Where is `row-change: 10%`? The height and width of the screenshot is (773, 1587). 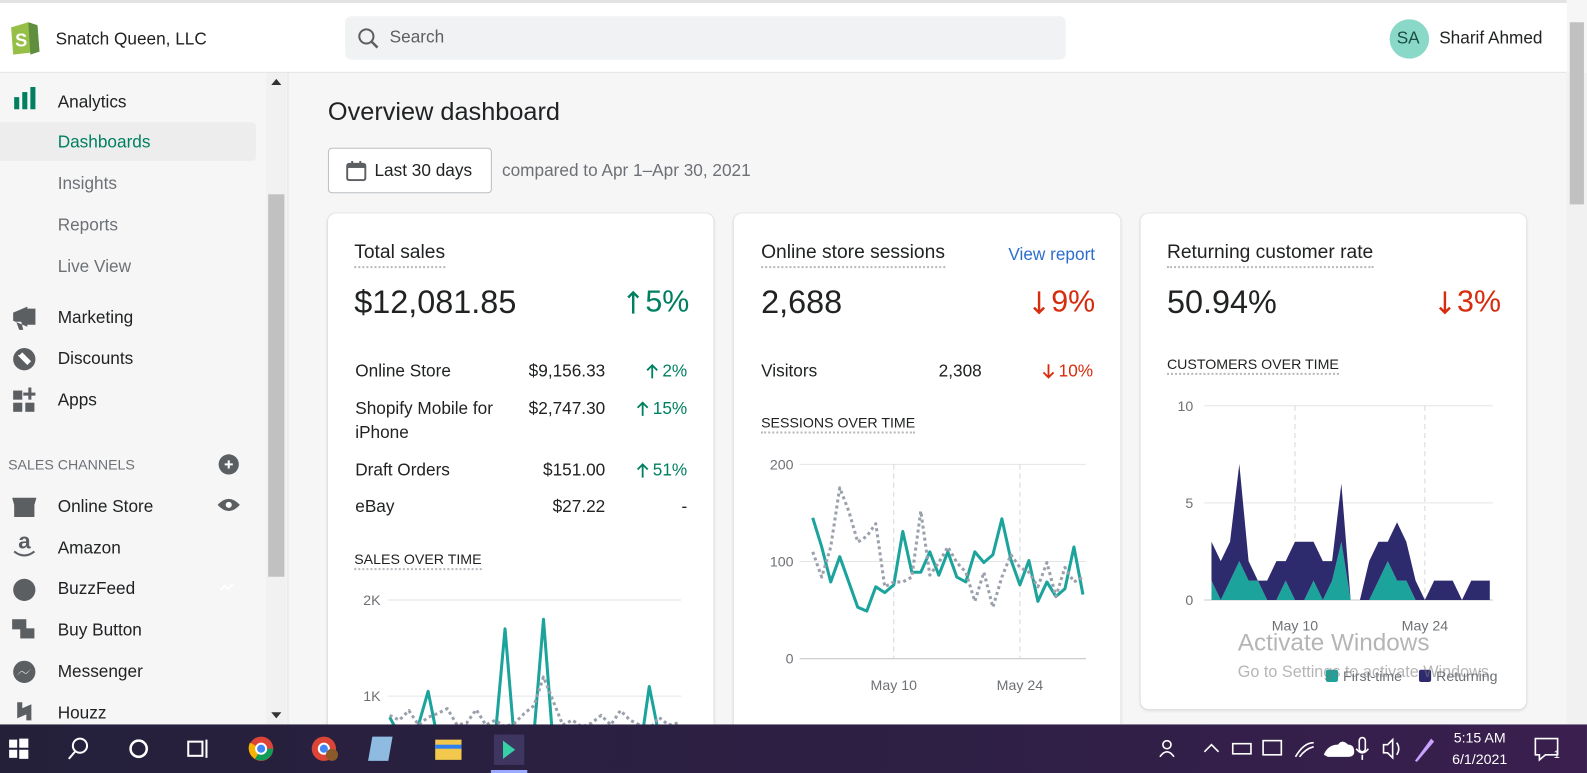 row-change: 10% is located at coordinates (1067, 371).